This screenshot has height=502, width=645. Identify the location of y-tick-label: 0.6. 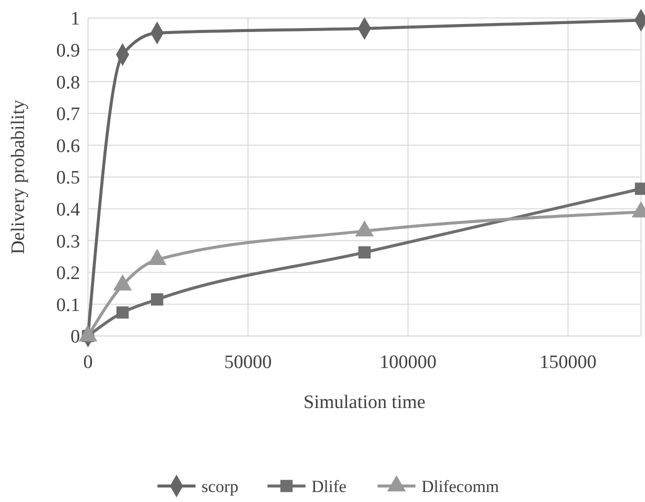
(68, 146).